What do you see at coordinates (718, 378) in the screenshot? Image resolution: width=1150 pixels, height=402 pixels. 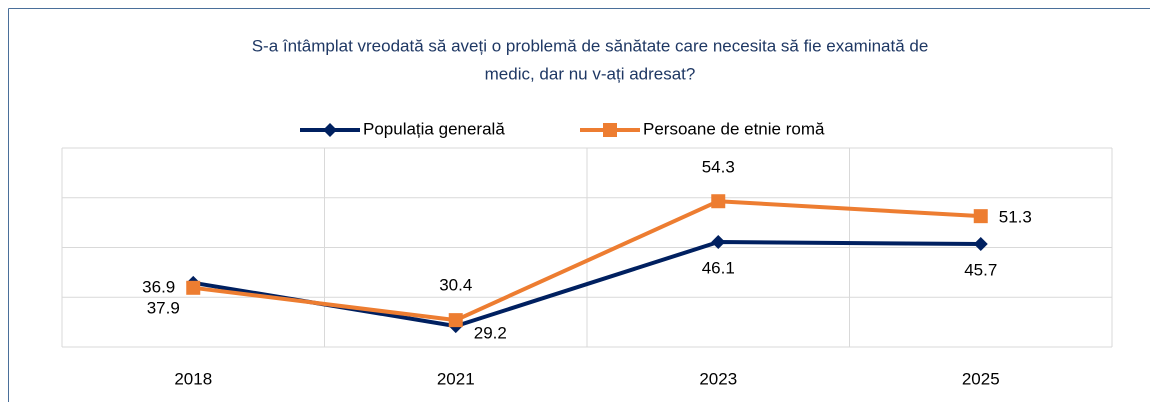 I see `x-tick-label: 2023` at bounding box center [718, 378].